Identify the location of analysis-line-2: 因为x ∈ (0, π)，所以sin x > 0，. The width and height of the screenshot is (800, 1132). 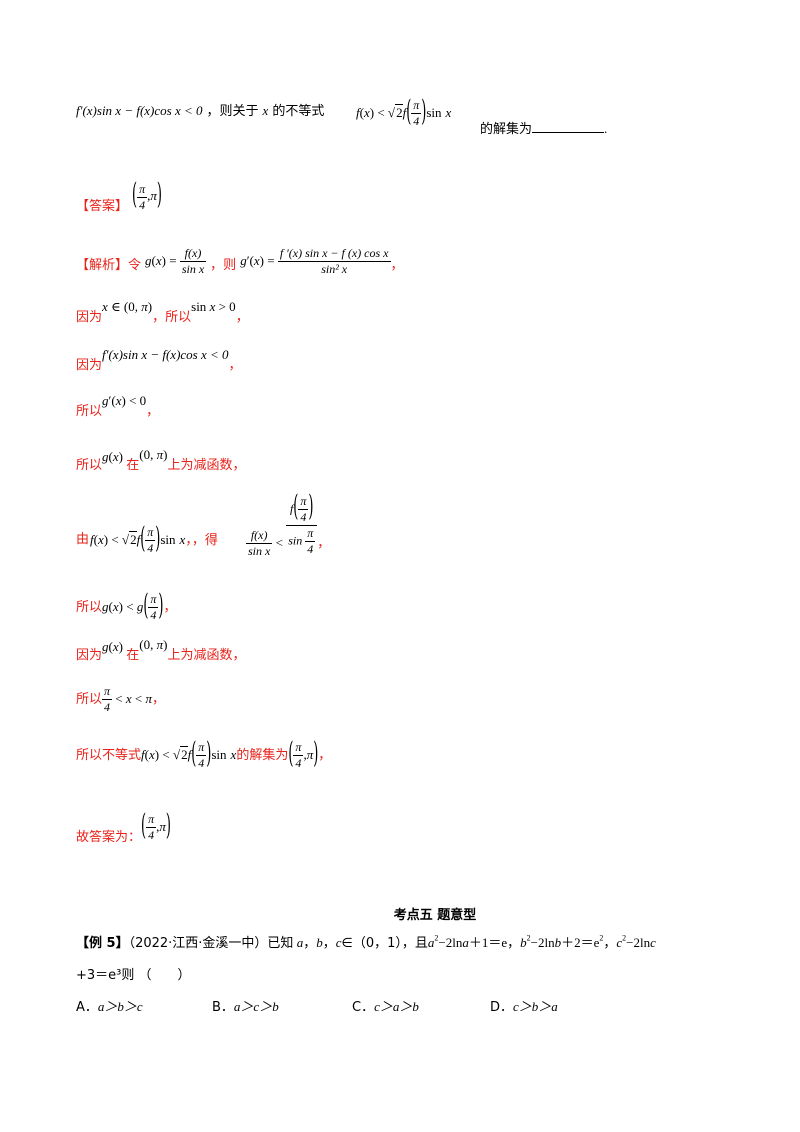
(162, 312).